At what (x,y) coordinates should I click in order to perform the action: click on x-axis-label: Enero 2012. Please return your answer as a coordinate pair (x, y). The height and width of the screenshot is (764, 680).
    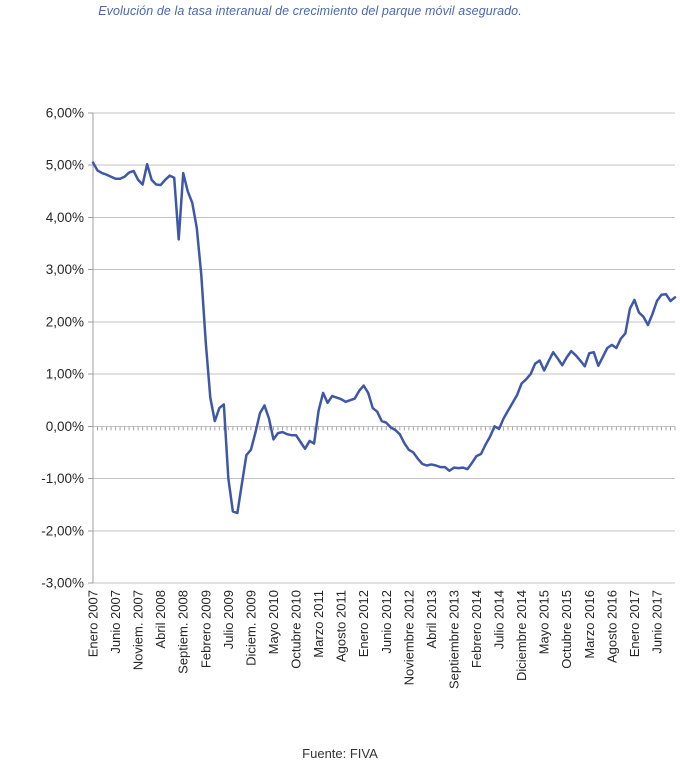
    Looking at the image, I should click on (363, 623).